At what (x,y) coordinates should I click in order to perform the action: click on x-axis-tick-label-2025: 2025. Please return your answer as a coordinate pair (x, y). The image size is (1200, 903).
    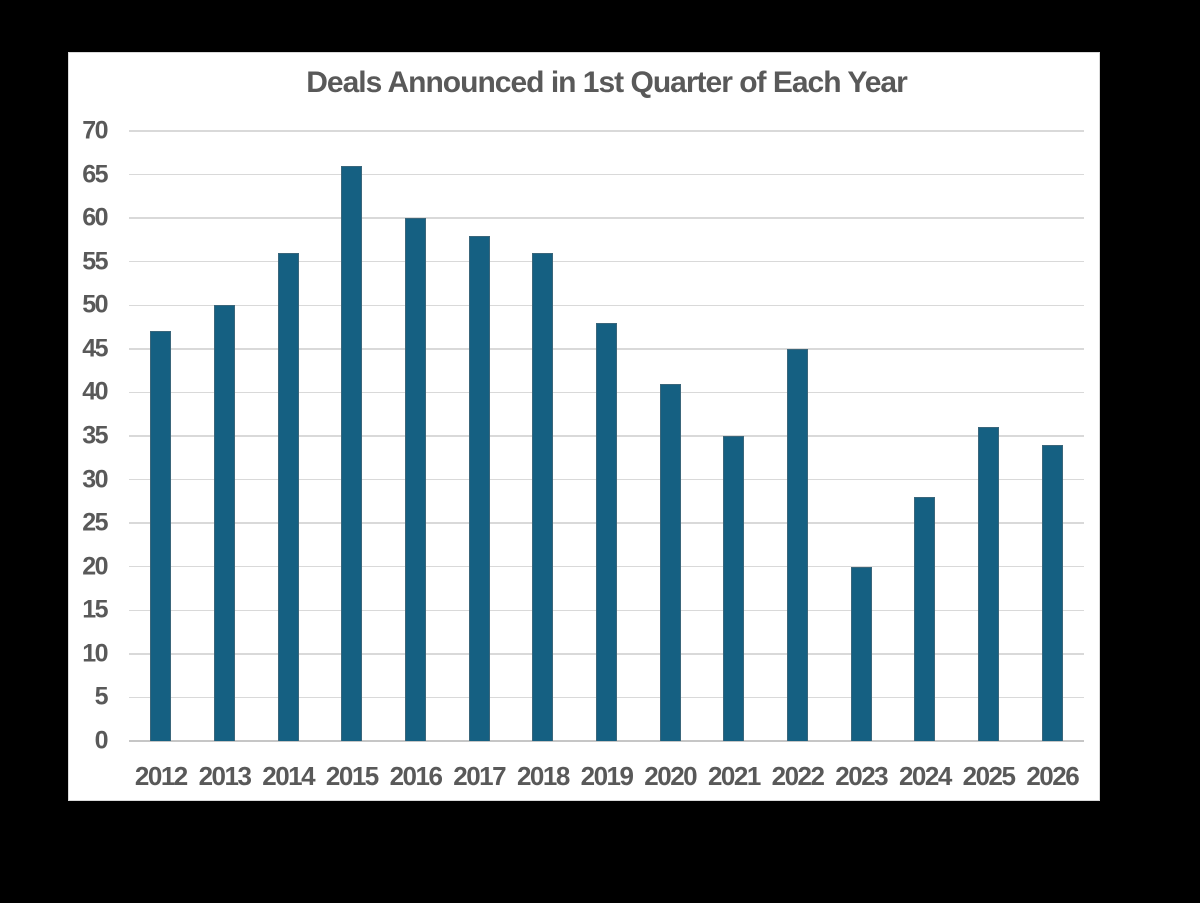
    Looking at the image, I should click on (989, 776).